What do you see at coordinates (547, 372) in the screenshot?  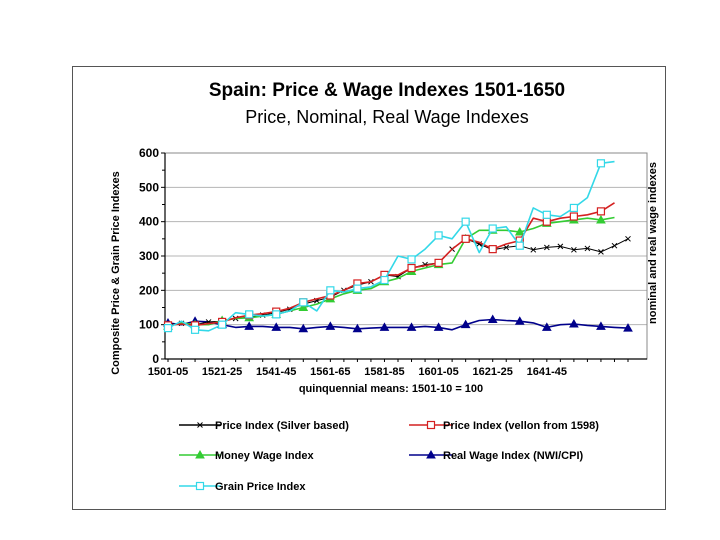 I see `x-tick-label: 1641-45` at bounding box center [547, 372].